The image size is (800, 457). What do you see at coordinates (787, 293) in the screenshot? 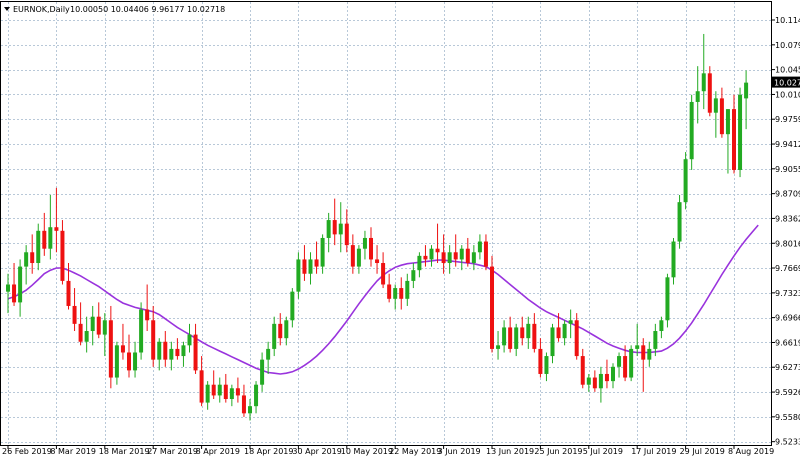
I see `y-tick-label: 9.73230` at bounding box center [787, 293].